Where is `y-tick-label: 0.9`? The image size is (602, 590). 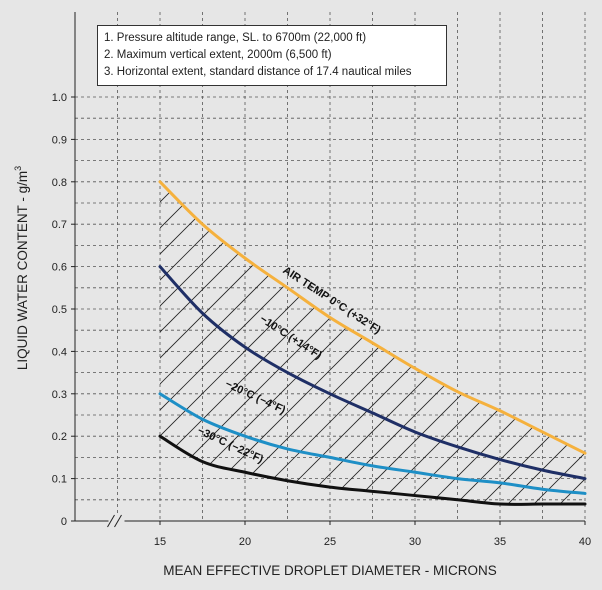 y-tick-label: 0.9 is located at coordinates (59, 140).